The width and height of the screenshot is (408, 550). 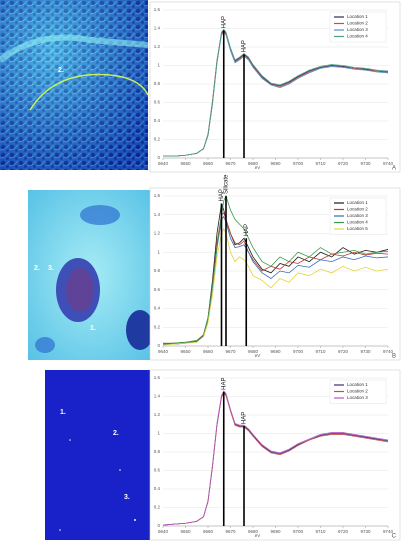 I want to click on panel-label: B, so click(x=394, y=357).